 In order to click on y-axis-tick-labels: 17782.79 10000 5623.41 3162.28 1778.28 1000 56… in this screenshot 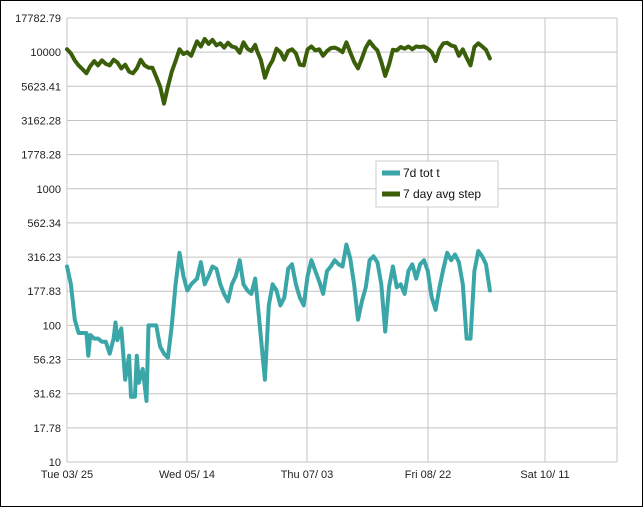, I will do `click(38, 241)`.